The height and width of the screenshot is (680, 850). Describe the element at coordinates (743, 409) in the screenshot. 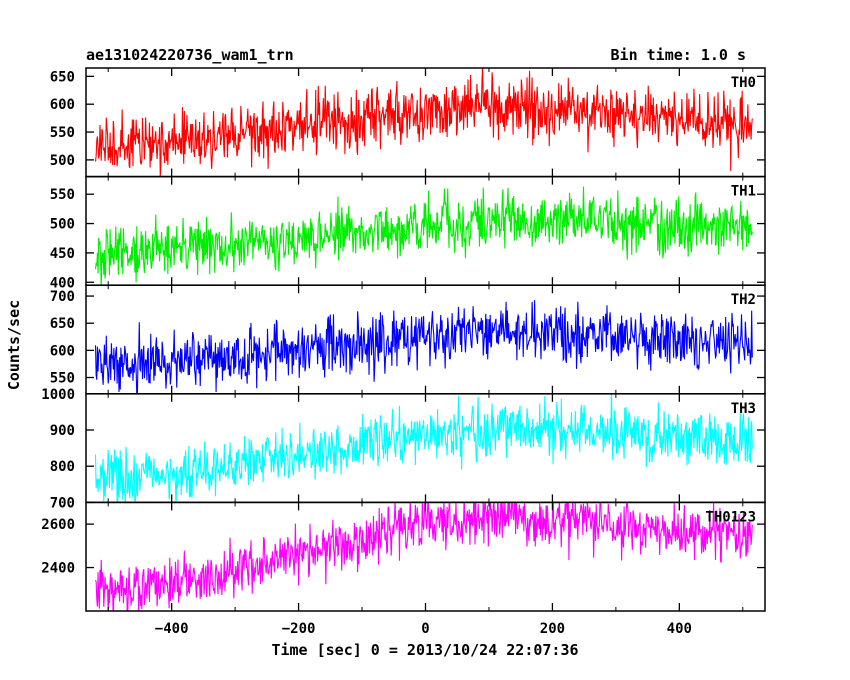

I see `panel-label-th3: TH3` at that location.